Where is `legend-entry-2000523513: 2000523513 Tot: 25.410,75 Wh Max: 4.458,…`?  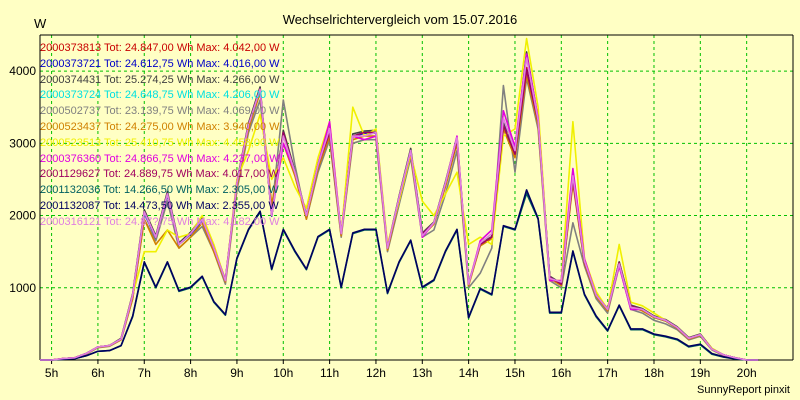
legend-entry-2000523513: 2000523513 Tot: 25.410,75 Wh Max: 4.458,… is located at coordinates (160, 142).